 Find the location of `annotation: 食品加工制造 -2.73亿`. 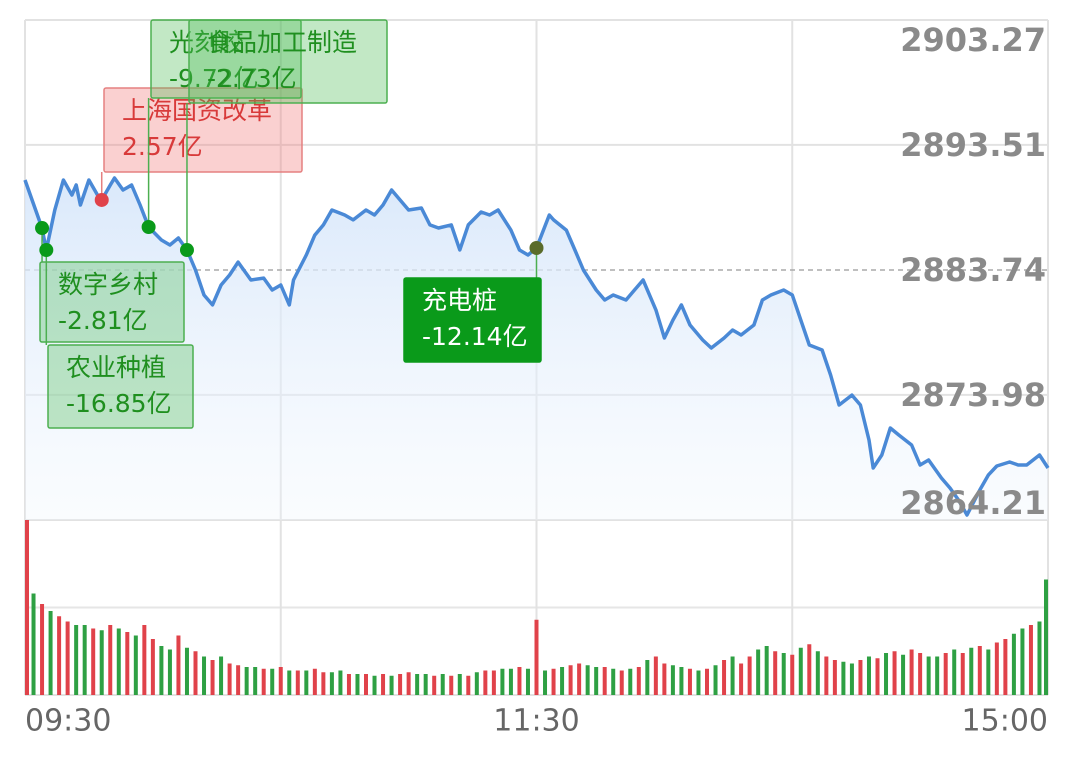

annotation: 食品加工制造 -2.73亿 is located at coordinates (283, 138).